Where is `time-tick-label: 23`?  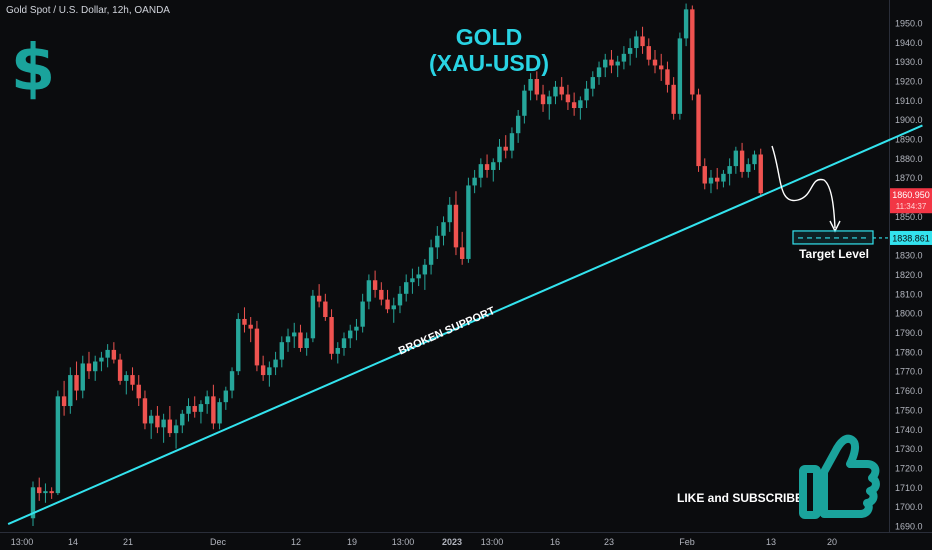
time-tick-label: 23 is located at coordinates (609, 542).